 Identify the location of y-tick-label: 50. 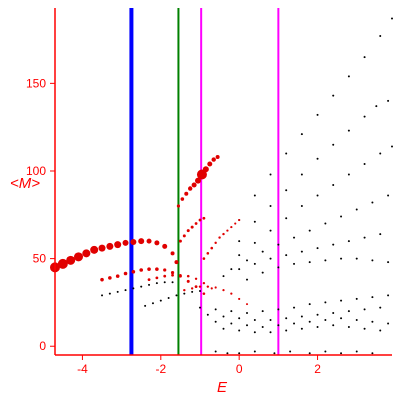
(40, 259).